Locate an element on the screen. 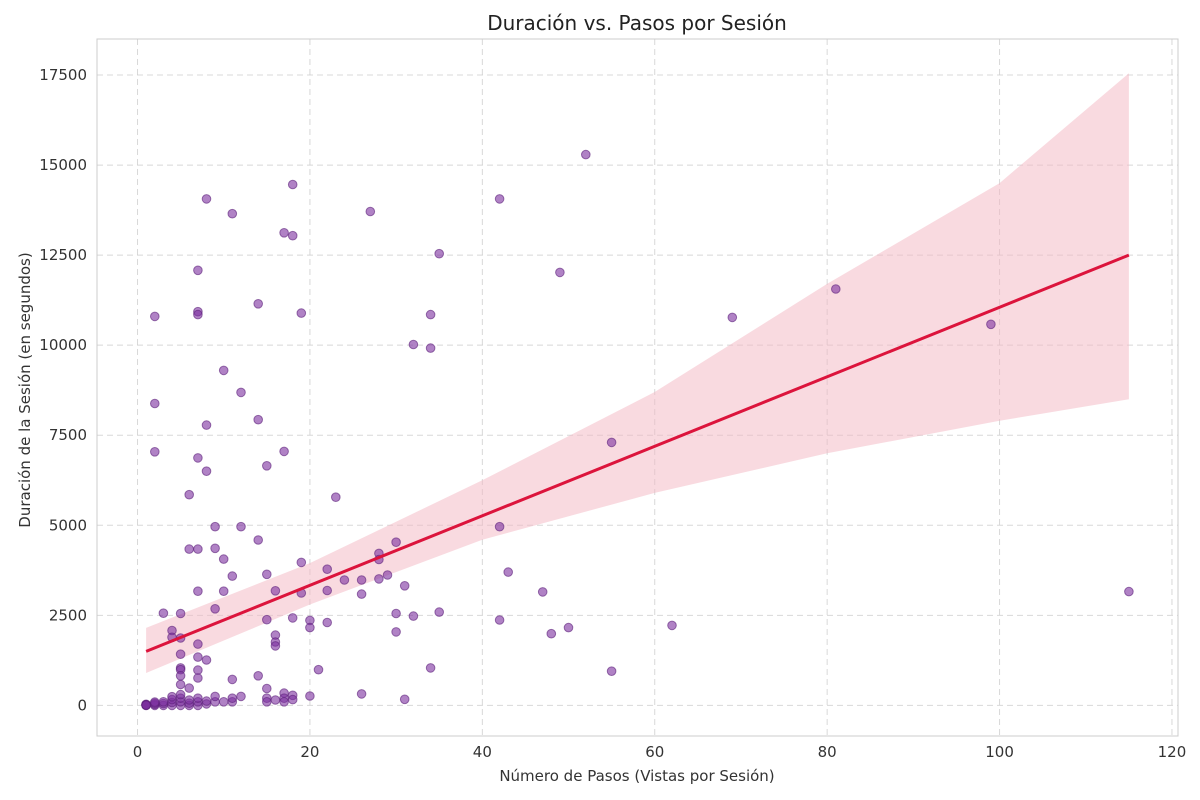  y-tick-label: 12500 is located at coordinates (63, 255).